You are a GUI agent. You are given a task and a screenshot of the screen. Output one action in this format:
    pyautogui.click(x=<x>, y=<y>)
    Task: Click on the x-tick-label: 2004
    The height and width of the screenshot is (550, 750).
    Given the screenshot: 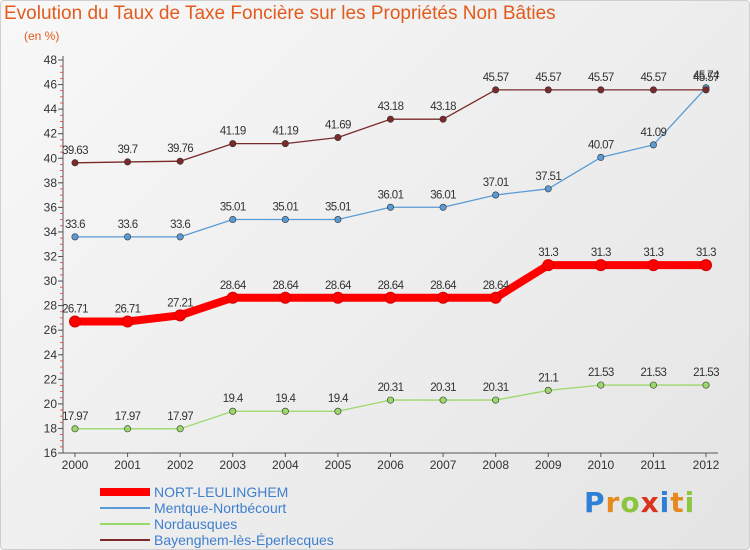 What is the action you would take?
    pyautogui.click(x=285, y=465)
    